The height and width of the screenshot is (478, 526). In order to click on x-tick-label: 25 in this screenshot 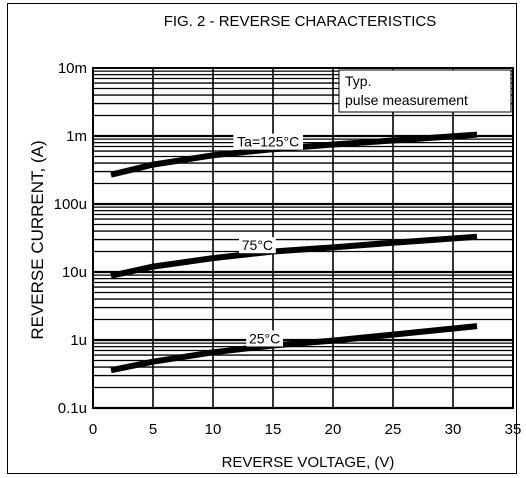, I will do `click(393, 429)`.